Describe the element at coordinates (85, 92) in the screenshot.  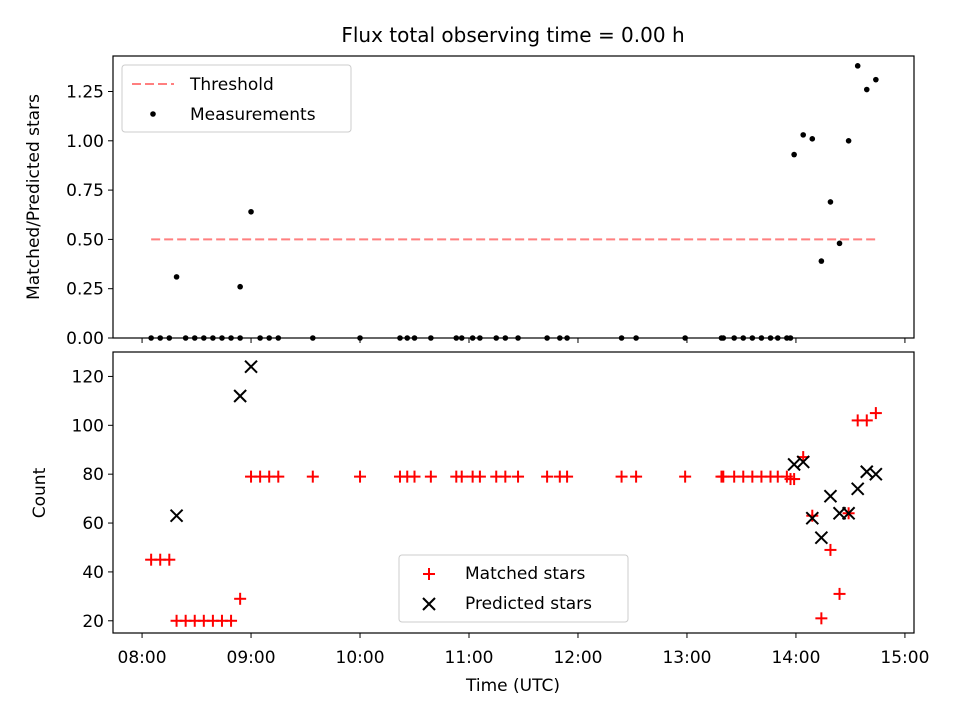
I see `top-y-tick-label: 1.25` at that location.